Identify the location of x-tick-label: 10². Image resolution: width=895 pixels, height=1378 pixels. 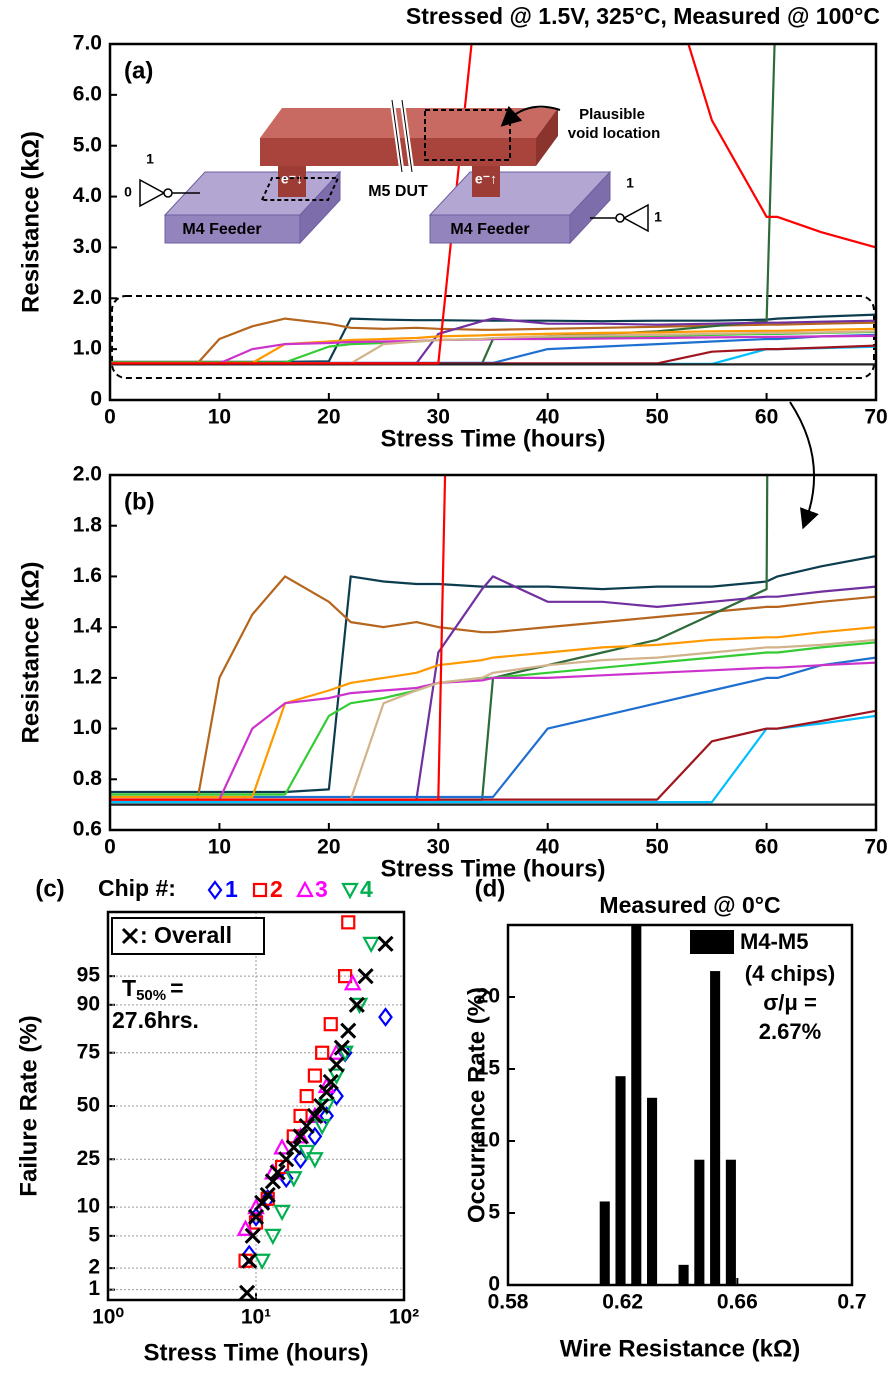
(404, 1317).